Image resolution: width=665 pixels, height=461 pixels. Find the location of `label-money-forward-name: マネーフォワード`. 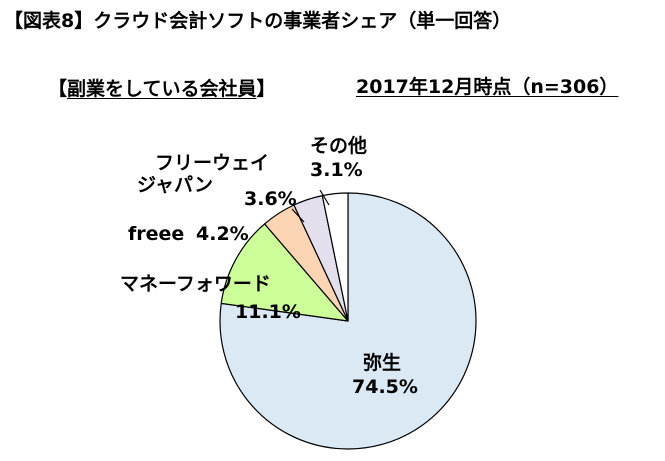

label-money-forward-name: マネーフォワード is located at coordinates (195, 284).